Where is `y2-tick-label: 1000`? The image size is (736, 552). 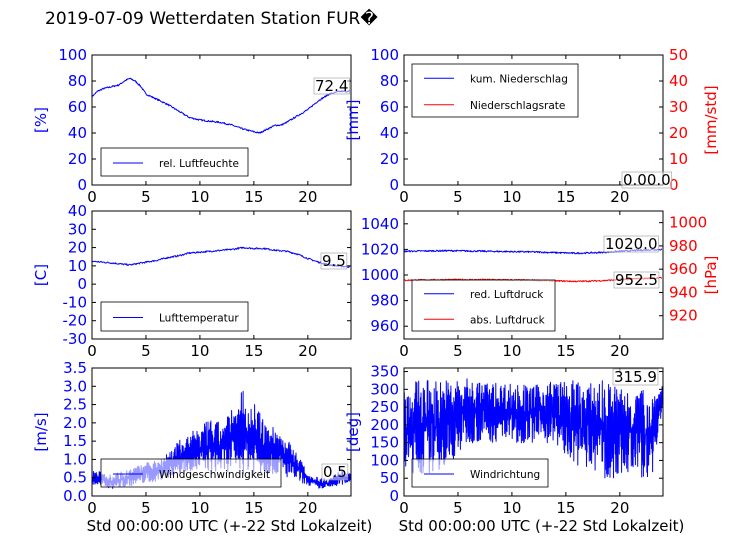 y2-tick-label: 1000 is located at coordinates (688, 223).